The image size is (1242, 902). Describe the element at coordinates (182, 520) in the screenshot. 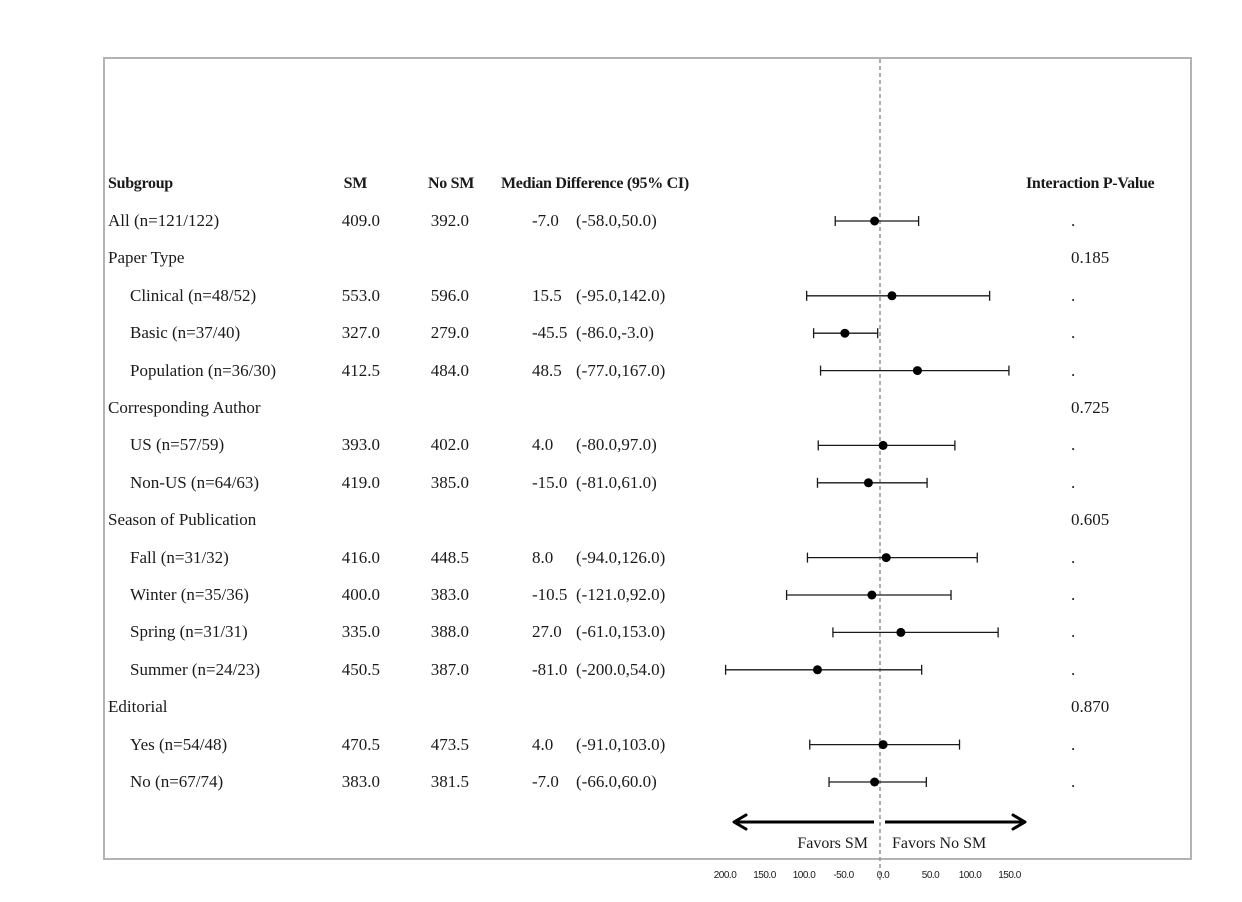

I see `subgroup-category-label: Season of Publication` at that location.